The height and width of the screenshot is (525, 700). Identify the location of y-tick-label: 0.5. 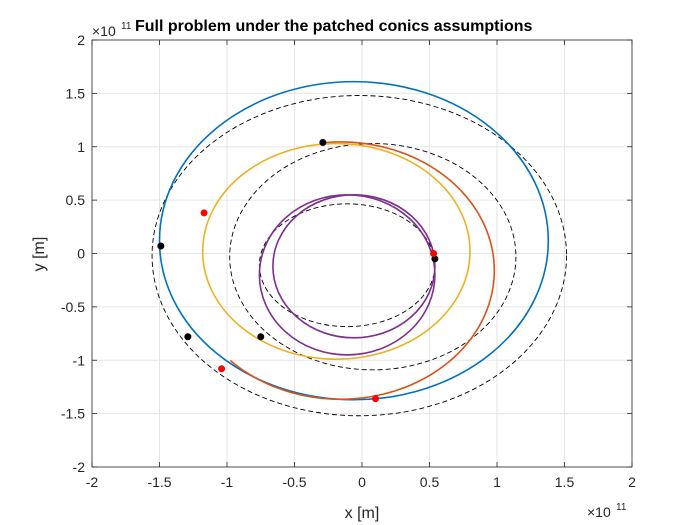
(76, 200).